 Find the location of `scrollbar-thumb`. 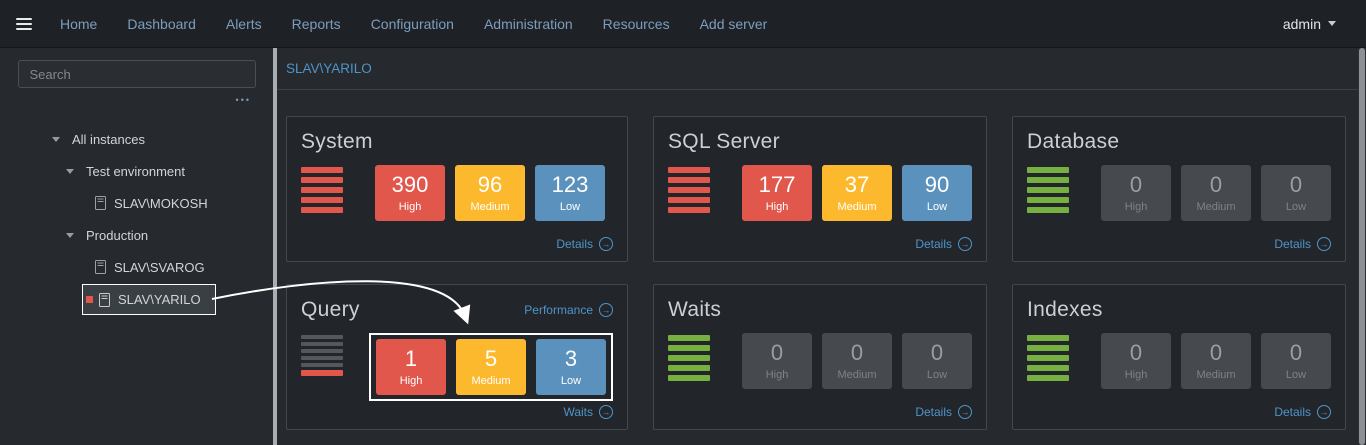

scrollbar-thumb is located at coordinates (1362, 246).